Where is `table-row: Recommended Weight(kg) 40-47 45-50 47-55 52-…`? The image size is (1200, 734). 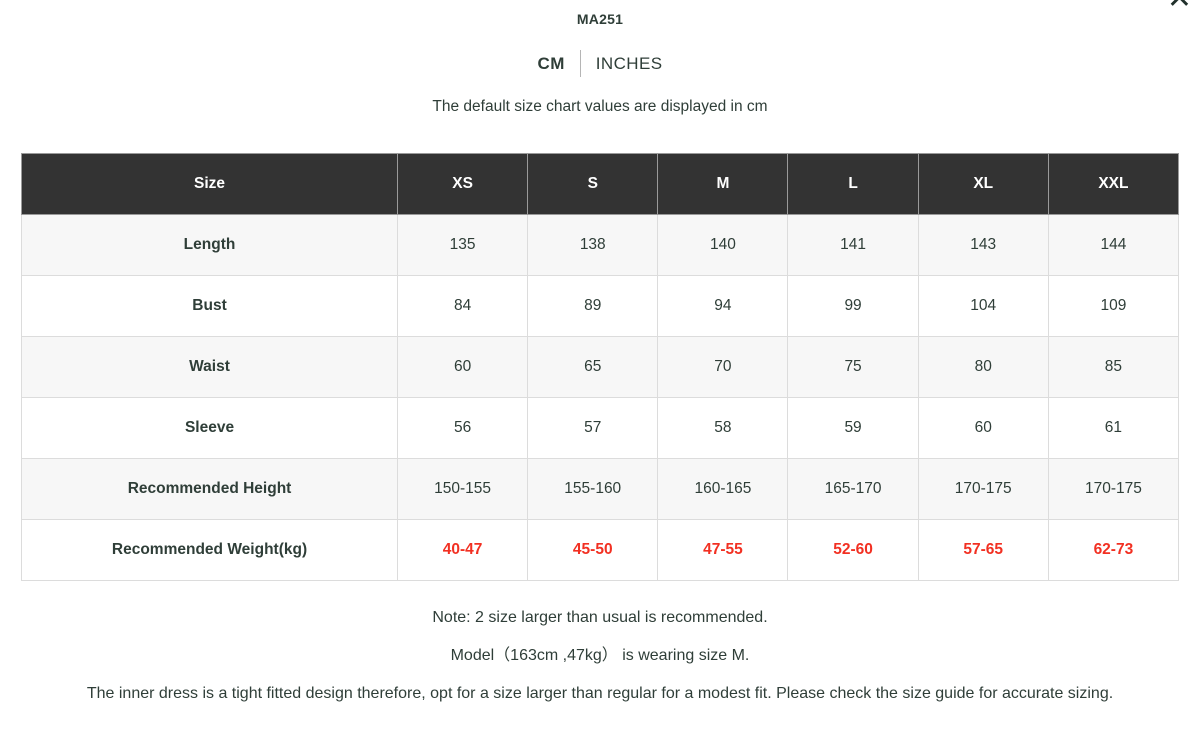
table-row: Recommended Weight(kg) 40-47 45-50 47-55 52-… is located at coordinates (600, 550).